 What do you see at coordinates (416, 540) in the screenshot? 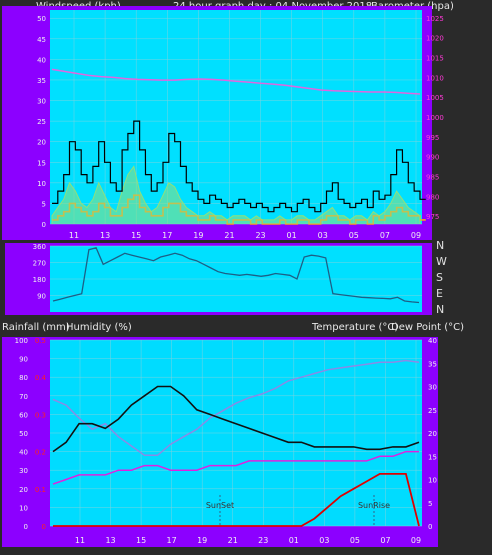
I see `temp-x-tick-label: 09` at bounding box center [416, 540].